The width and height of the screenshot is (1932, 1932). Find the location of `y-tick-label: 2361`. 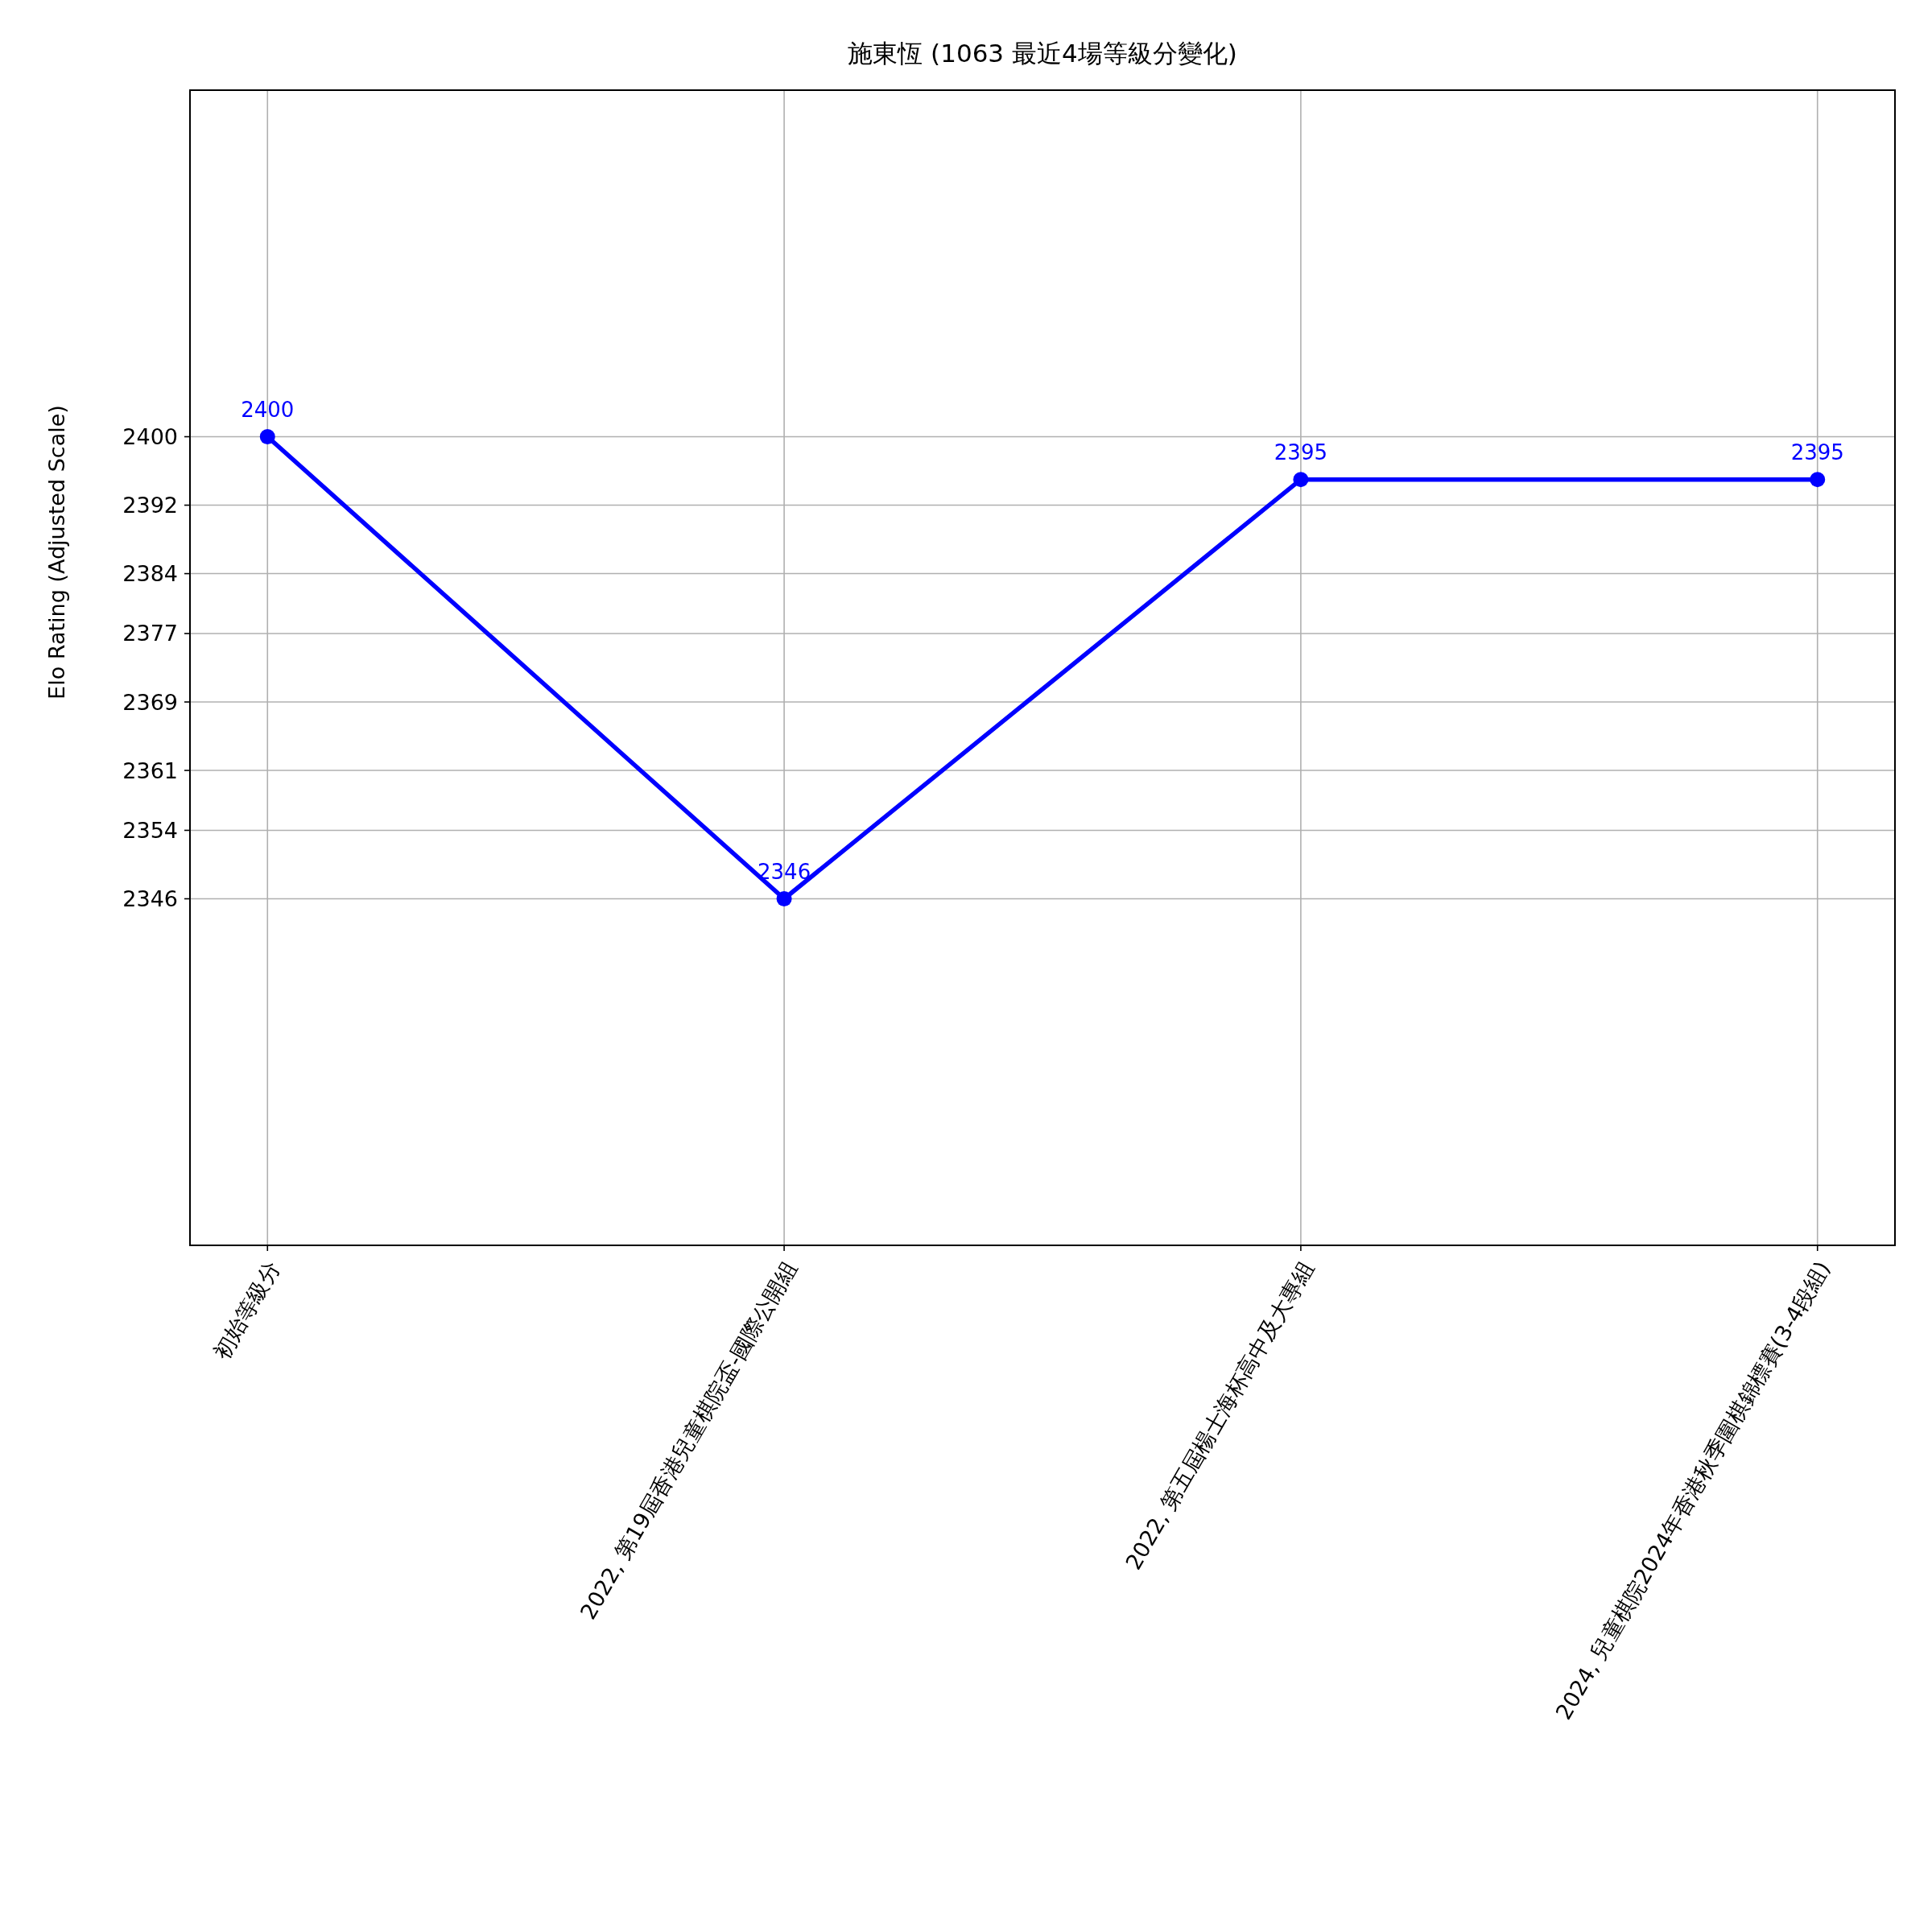

y-tick-label: 2361 is located at coordinates (150, 770).